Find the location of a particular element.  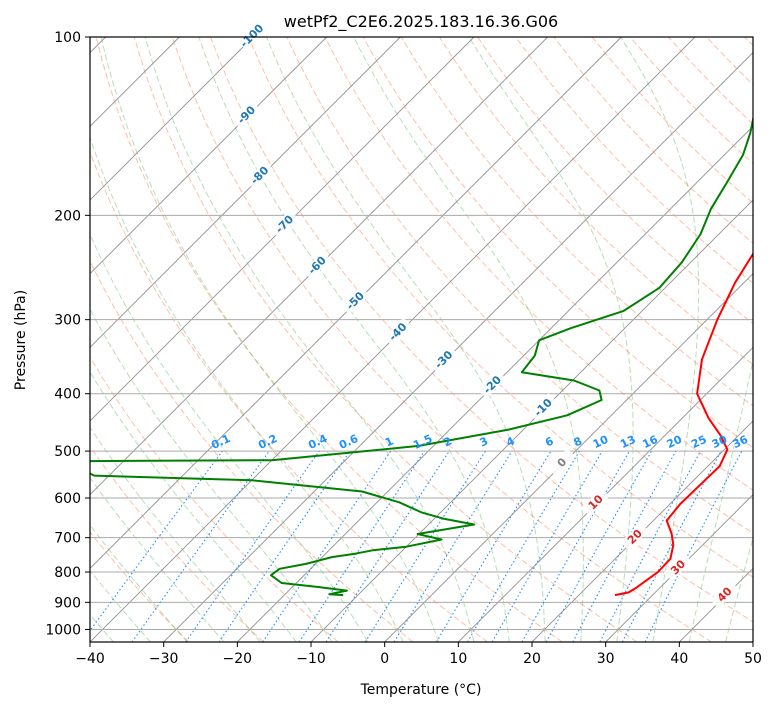

y-tick-label: 400 is located at coordinates (67, 395).